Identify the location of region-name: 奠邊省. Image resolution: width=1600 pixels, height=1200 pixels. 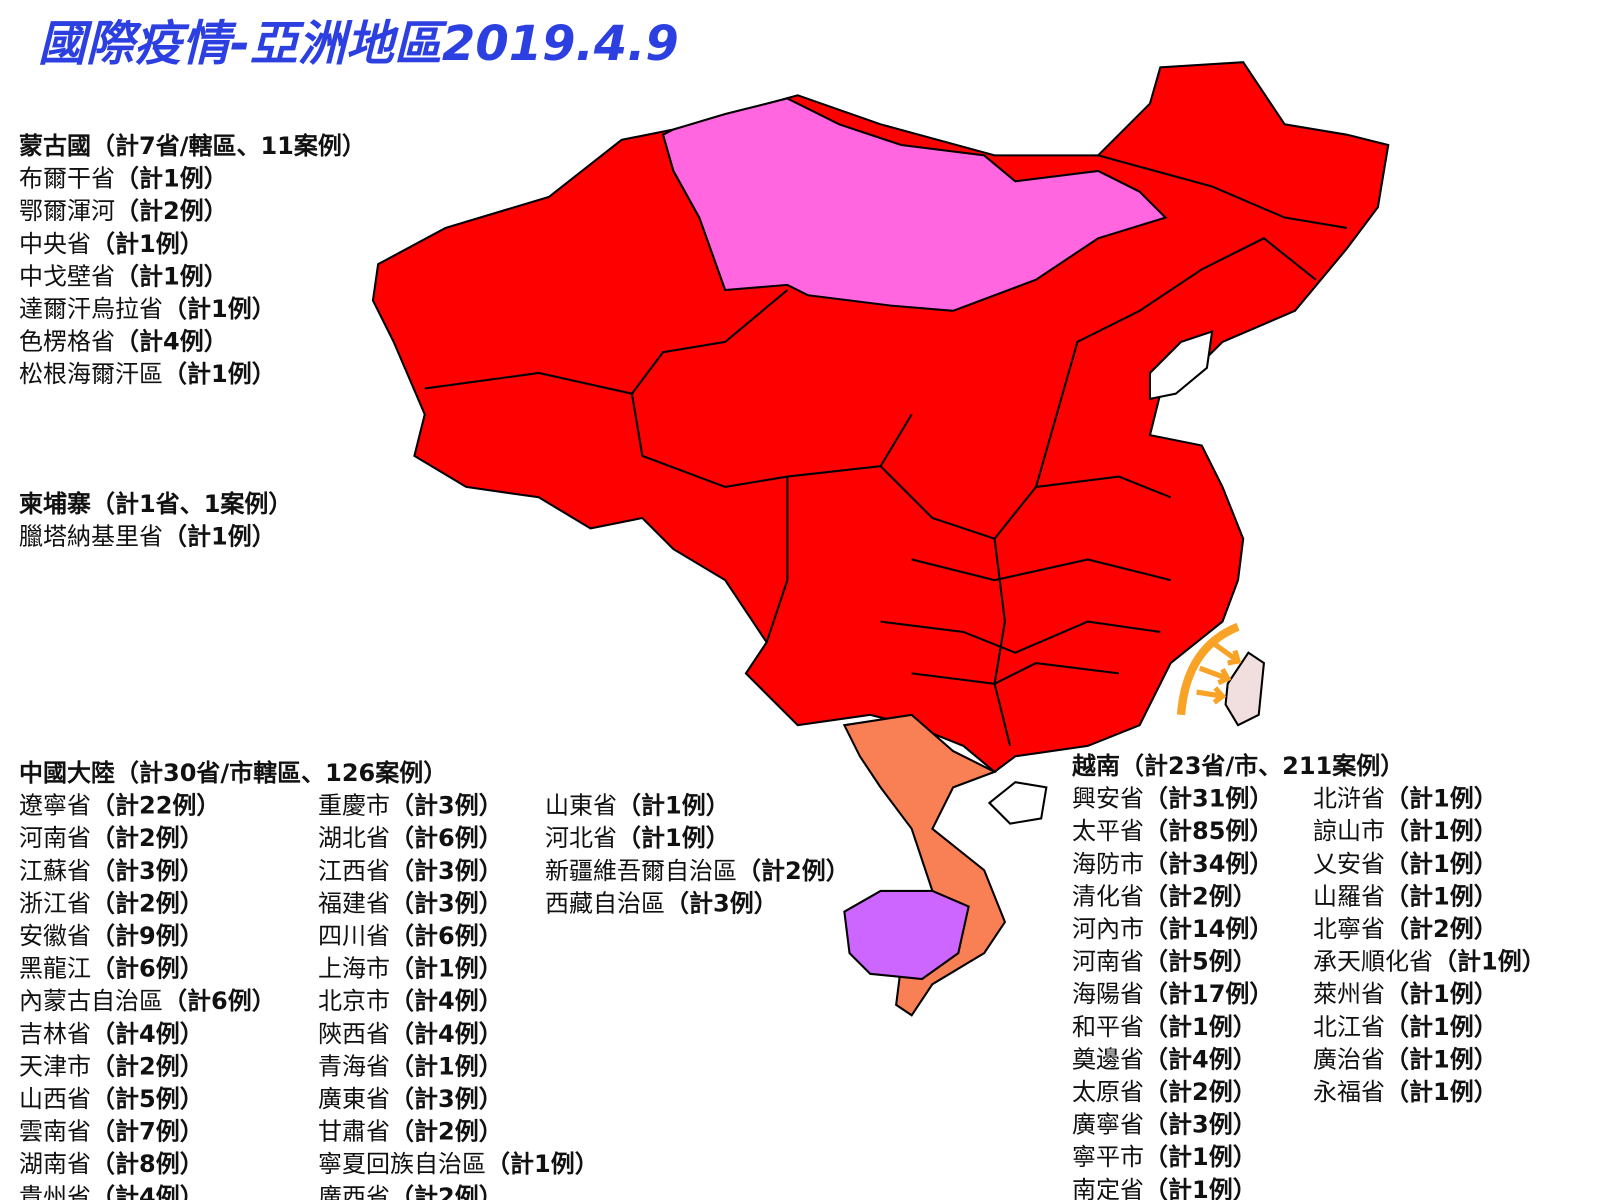
(1108, 1059).